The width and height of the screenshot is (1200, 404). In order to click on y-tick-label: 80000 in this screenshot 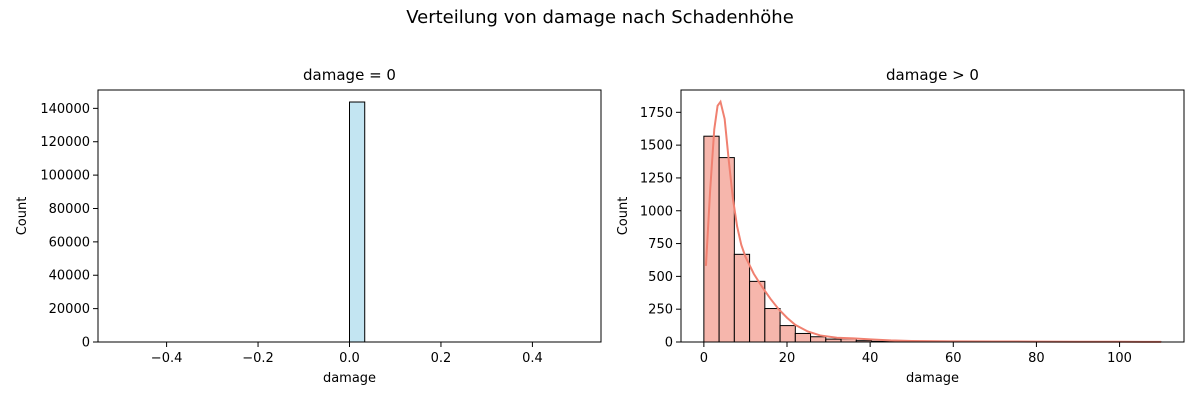, I will do `click(69, 209)`.